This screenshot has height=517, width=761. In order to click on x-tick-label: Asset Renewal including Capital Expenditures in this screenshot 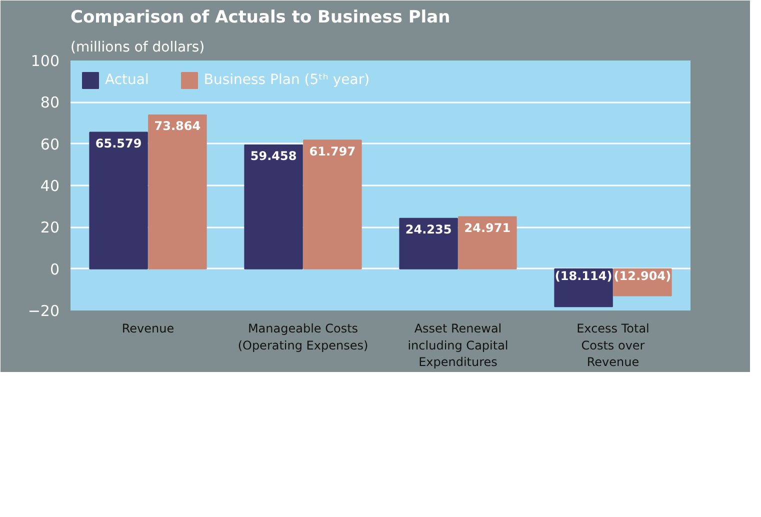, I will do `click(458, 346)`.